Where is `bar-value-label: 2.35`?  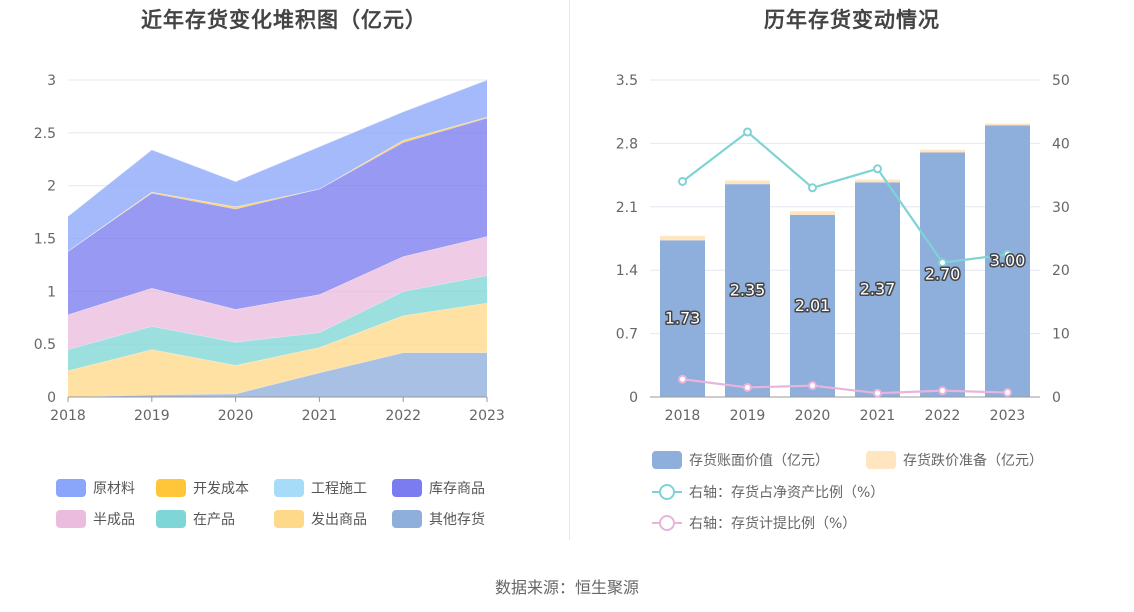 bar-value-label: 2.35 is located at coordinates (748, 290).